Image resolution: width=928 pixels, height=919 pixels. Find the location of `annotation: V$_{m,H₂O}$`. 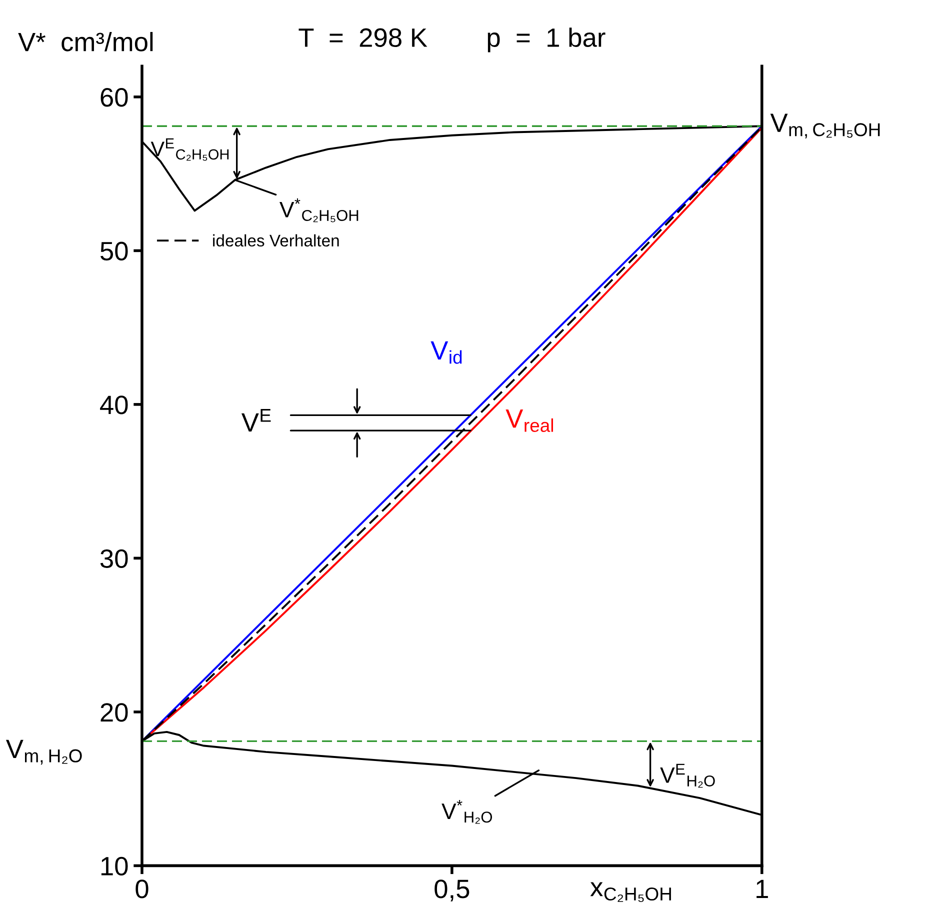

annotation: V$_{m,H₂O}$ is located at coordinates (44, 752).